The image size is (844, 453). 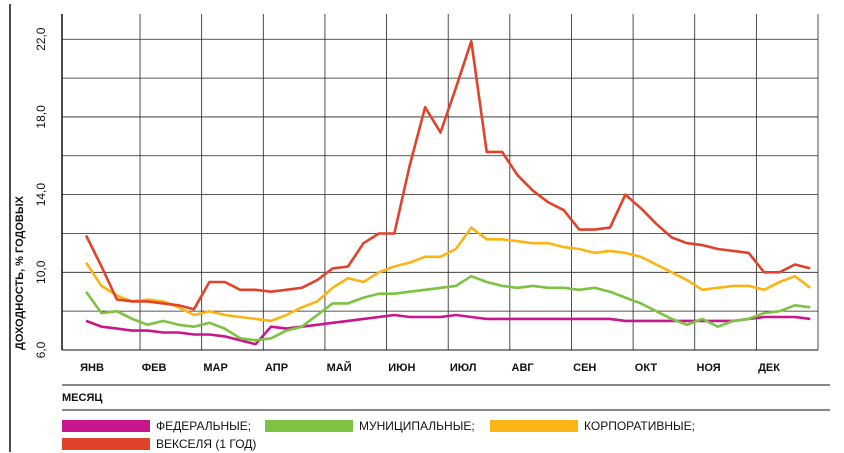 What do you see at coordinates (82, 398) in the screenshot?
I see `x-axis-label: МЕСЯЦ` at bounding box center [82, 398].